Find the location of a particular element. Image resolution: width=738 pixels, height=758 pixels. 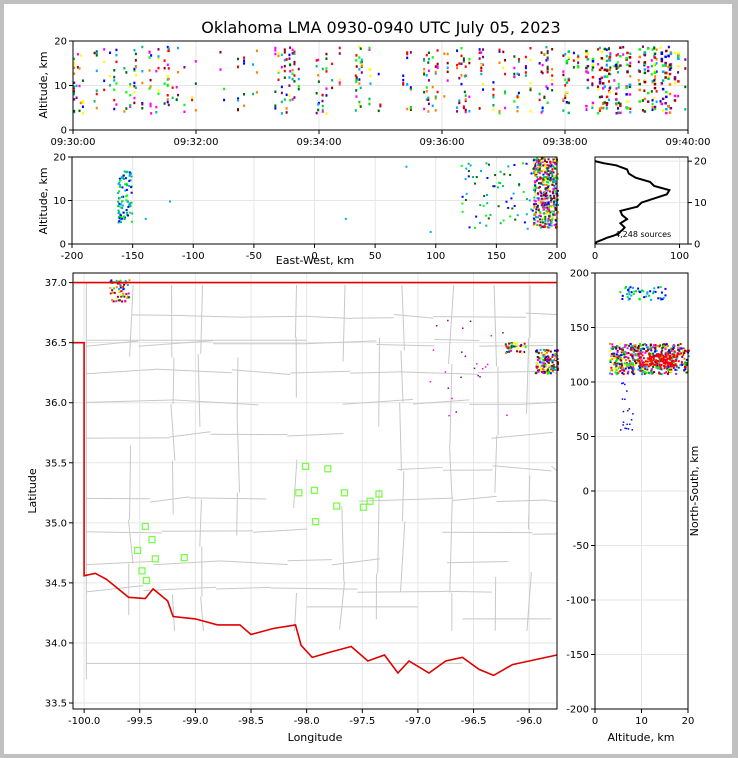

y-tick-label: -150 is located at coordinates (577, 655).